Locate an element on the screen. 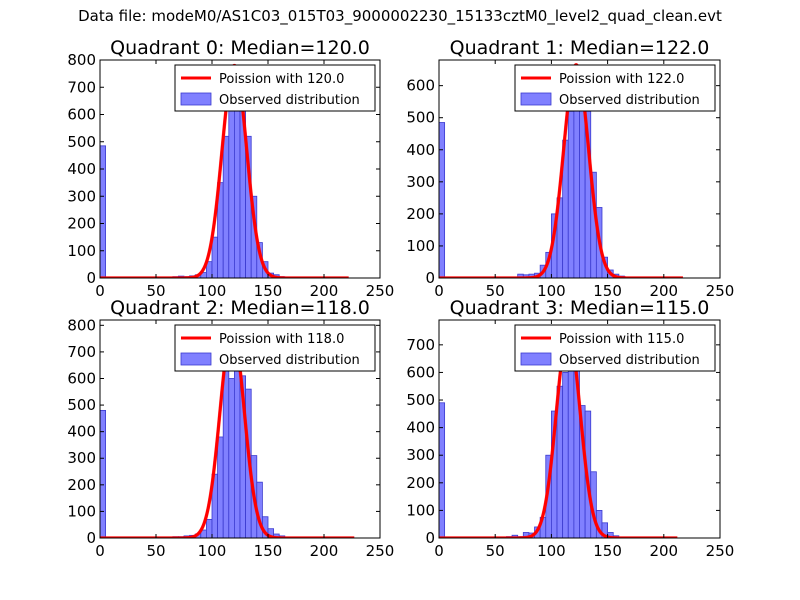 This screenshot has height=600, width=800. chart-title: Quadrant 2: Median=118.0 is located at coordinates (240, 308).